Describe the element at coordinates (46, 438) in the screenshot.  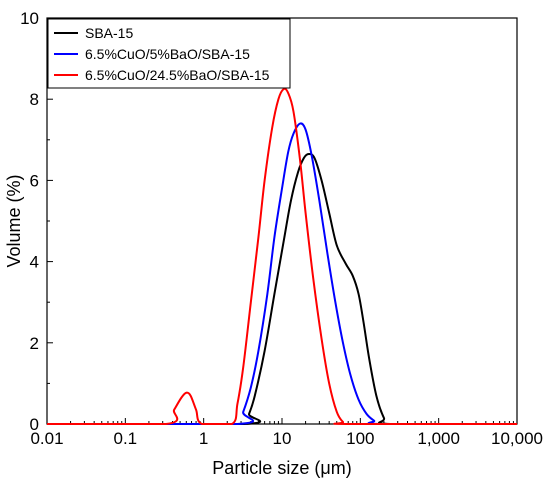
I see `x-tick-label: 0.01` at that location.